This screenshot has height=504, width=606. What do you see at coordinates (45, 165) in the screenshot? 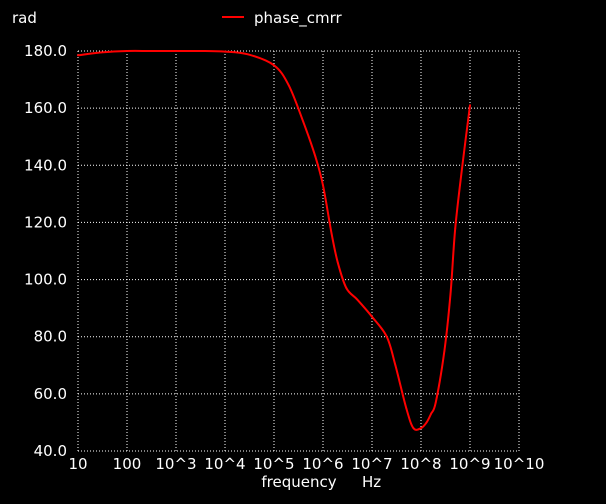
I see `y-tick-label: 140.0` at bounding box center [45, 165].